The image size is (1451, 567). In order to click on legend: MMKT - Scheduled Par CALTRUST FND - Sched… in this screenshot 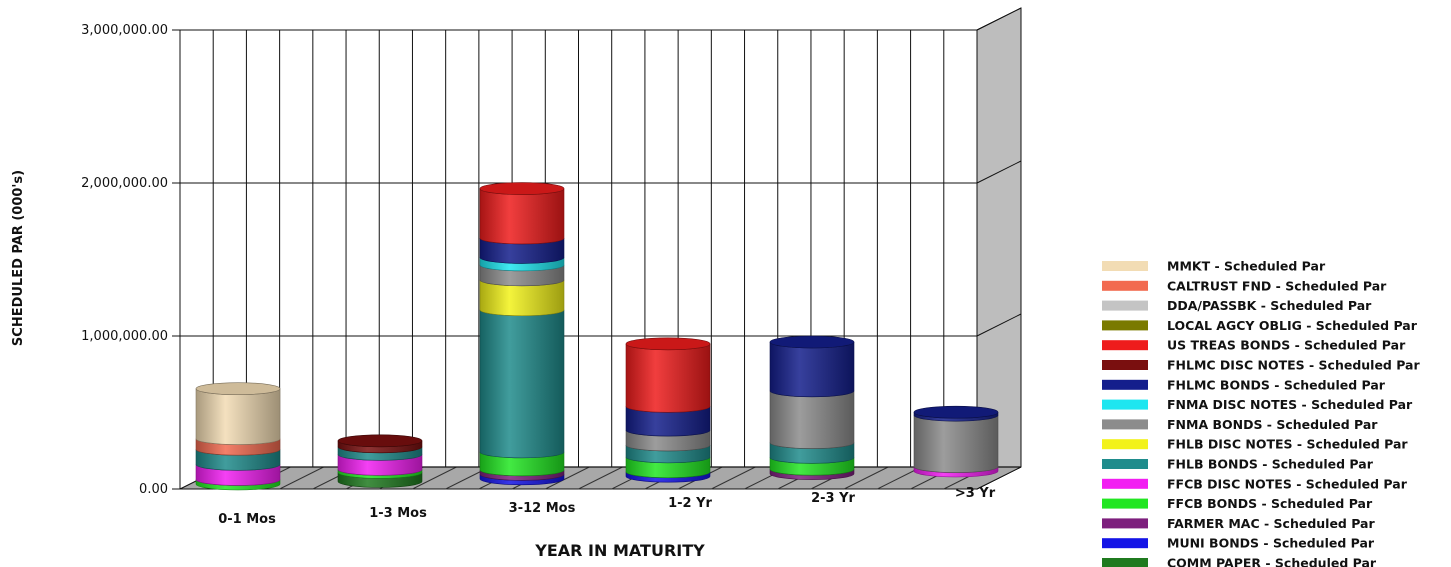, I will do `click(1261, 413)`.